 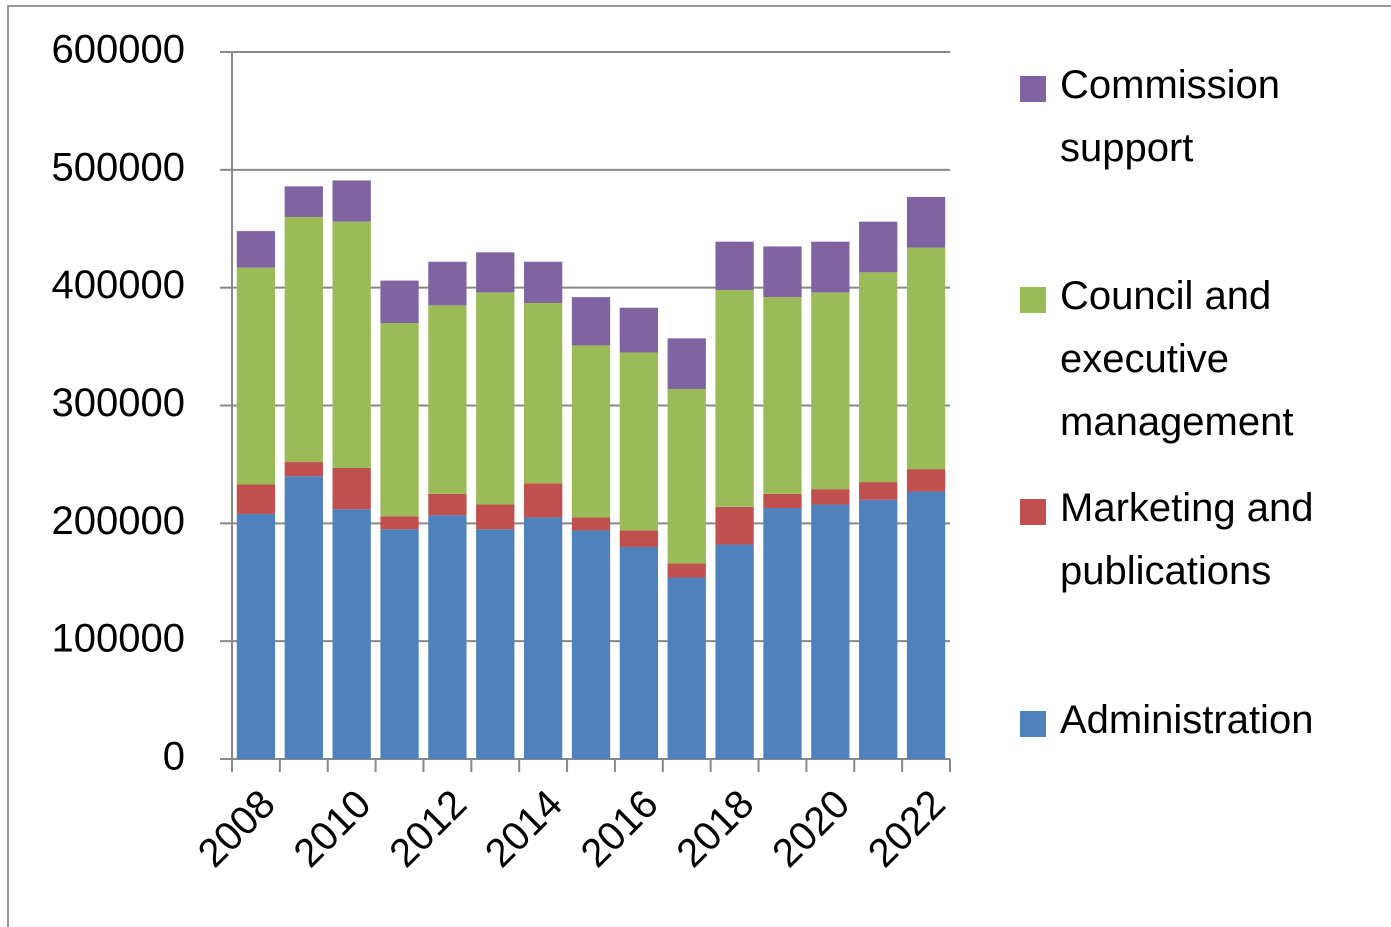 What do you see at coordinates (174, 757) in the screenshot?
I see `y-tick-label: 0` at bounding box center [174, 757].